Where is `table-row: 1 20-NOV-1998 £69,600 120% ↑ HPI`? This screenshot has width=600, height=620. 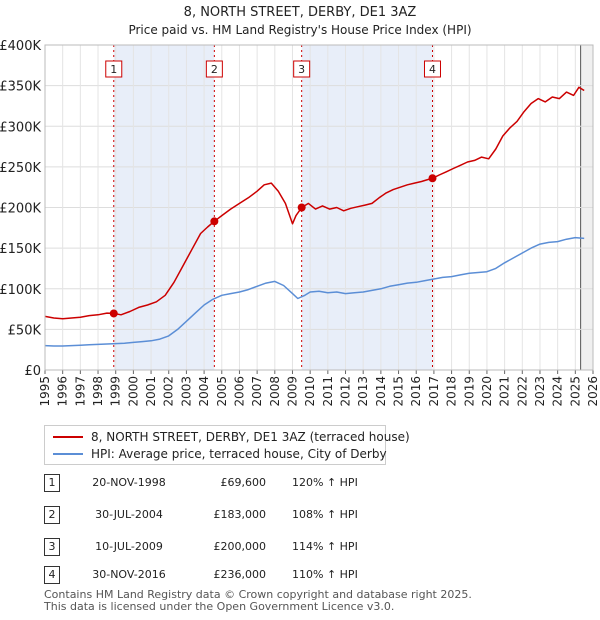 table-row: 1 20-NOV-1998 £69,600 120% ↑ HPI is located at coordinates (300, 483).